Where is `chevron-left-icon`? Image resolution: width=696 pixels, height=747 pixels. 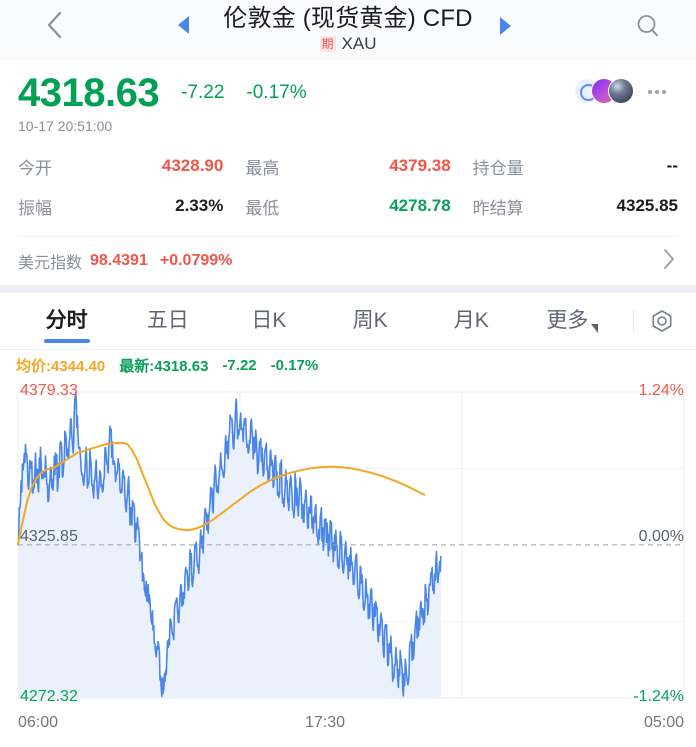
chevron-left-icon is located at coordinates (54, 25).